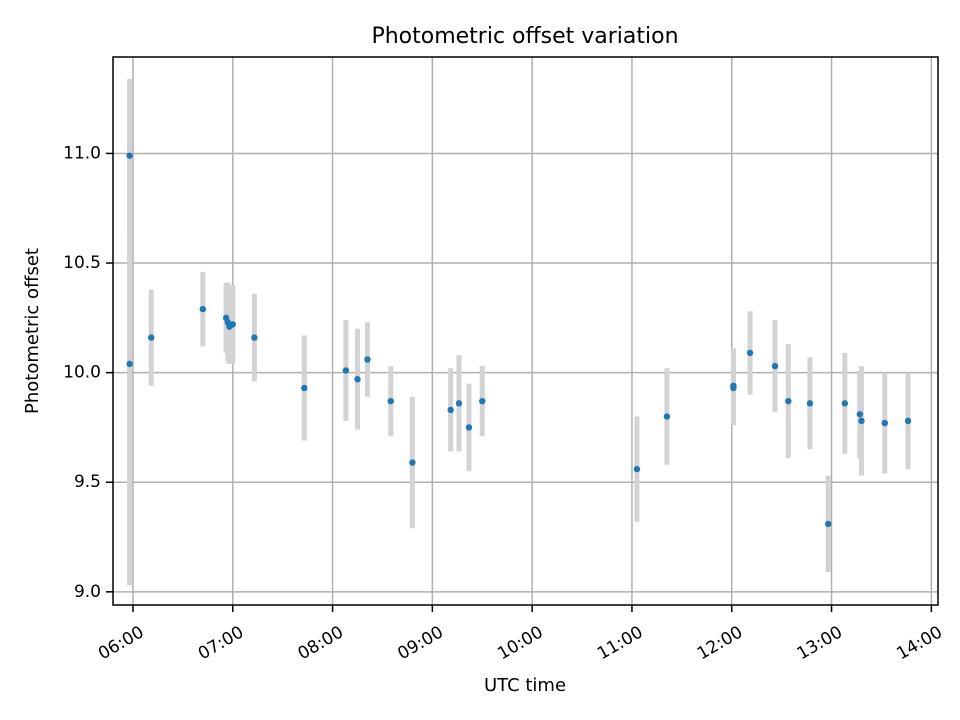 This screenshot has height=720, width=960. What do you see at coordinates (32, 331) in the screenshot?
I see `y-axis-label: Photometric offset` at bounding box center [32, 331].